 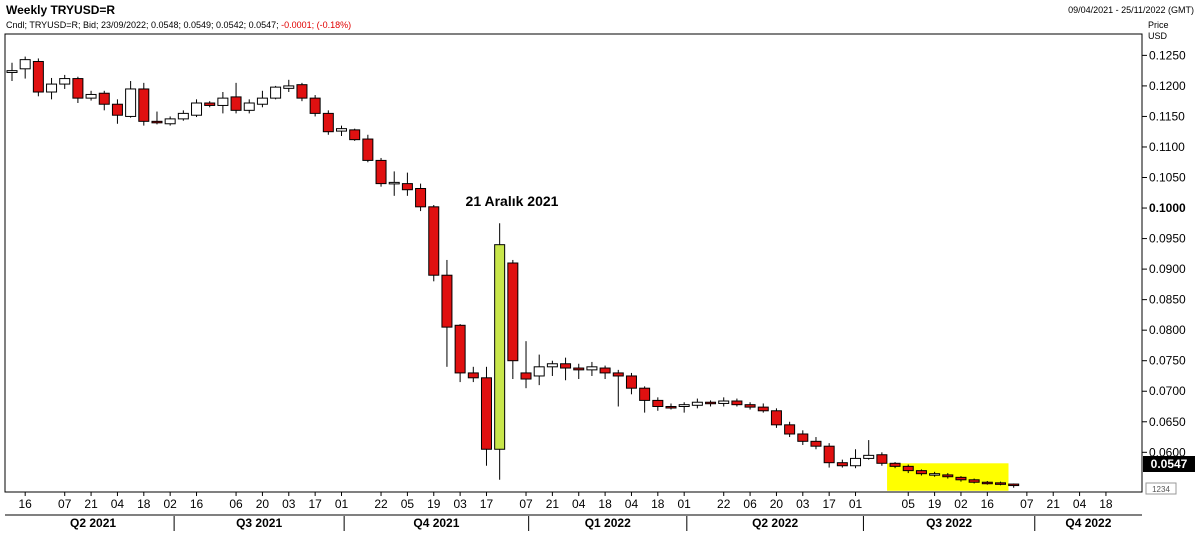 I want to click on y-tick-label: 0.1250, so click(x=1167, y=55).